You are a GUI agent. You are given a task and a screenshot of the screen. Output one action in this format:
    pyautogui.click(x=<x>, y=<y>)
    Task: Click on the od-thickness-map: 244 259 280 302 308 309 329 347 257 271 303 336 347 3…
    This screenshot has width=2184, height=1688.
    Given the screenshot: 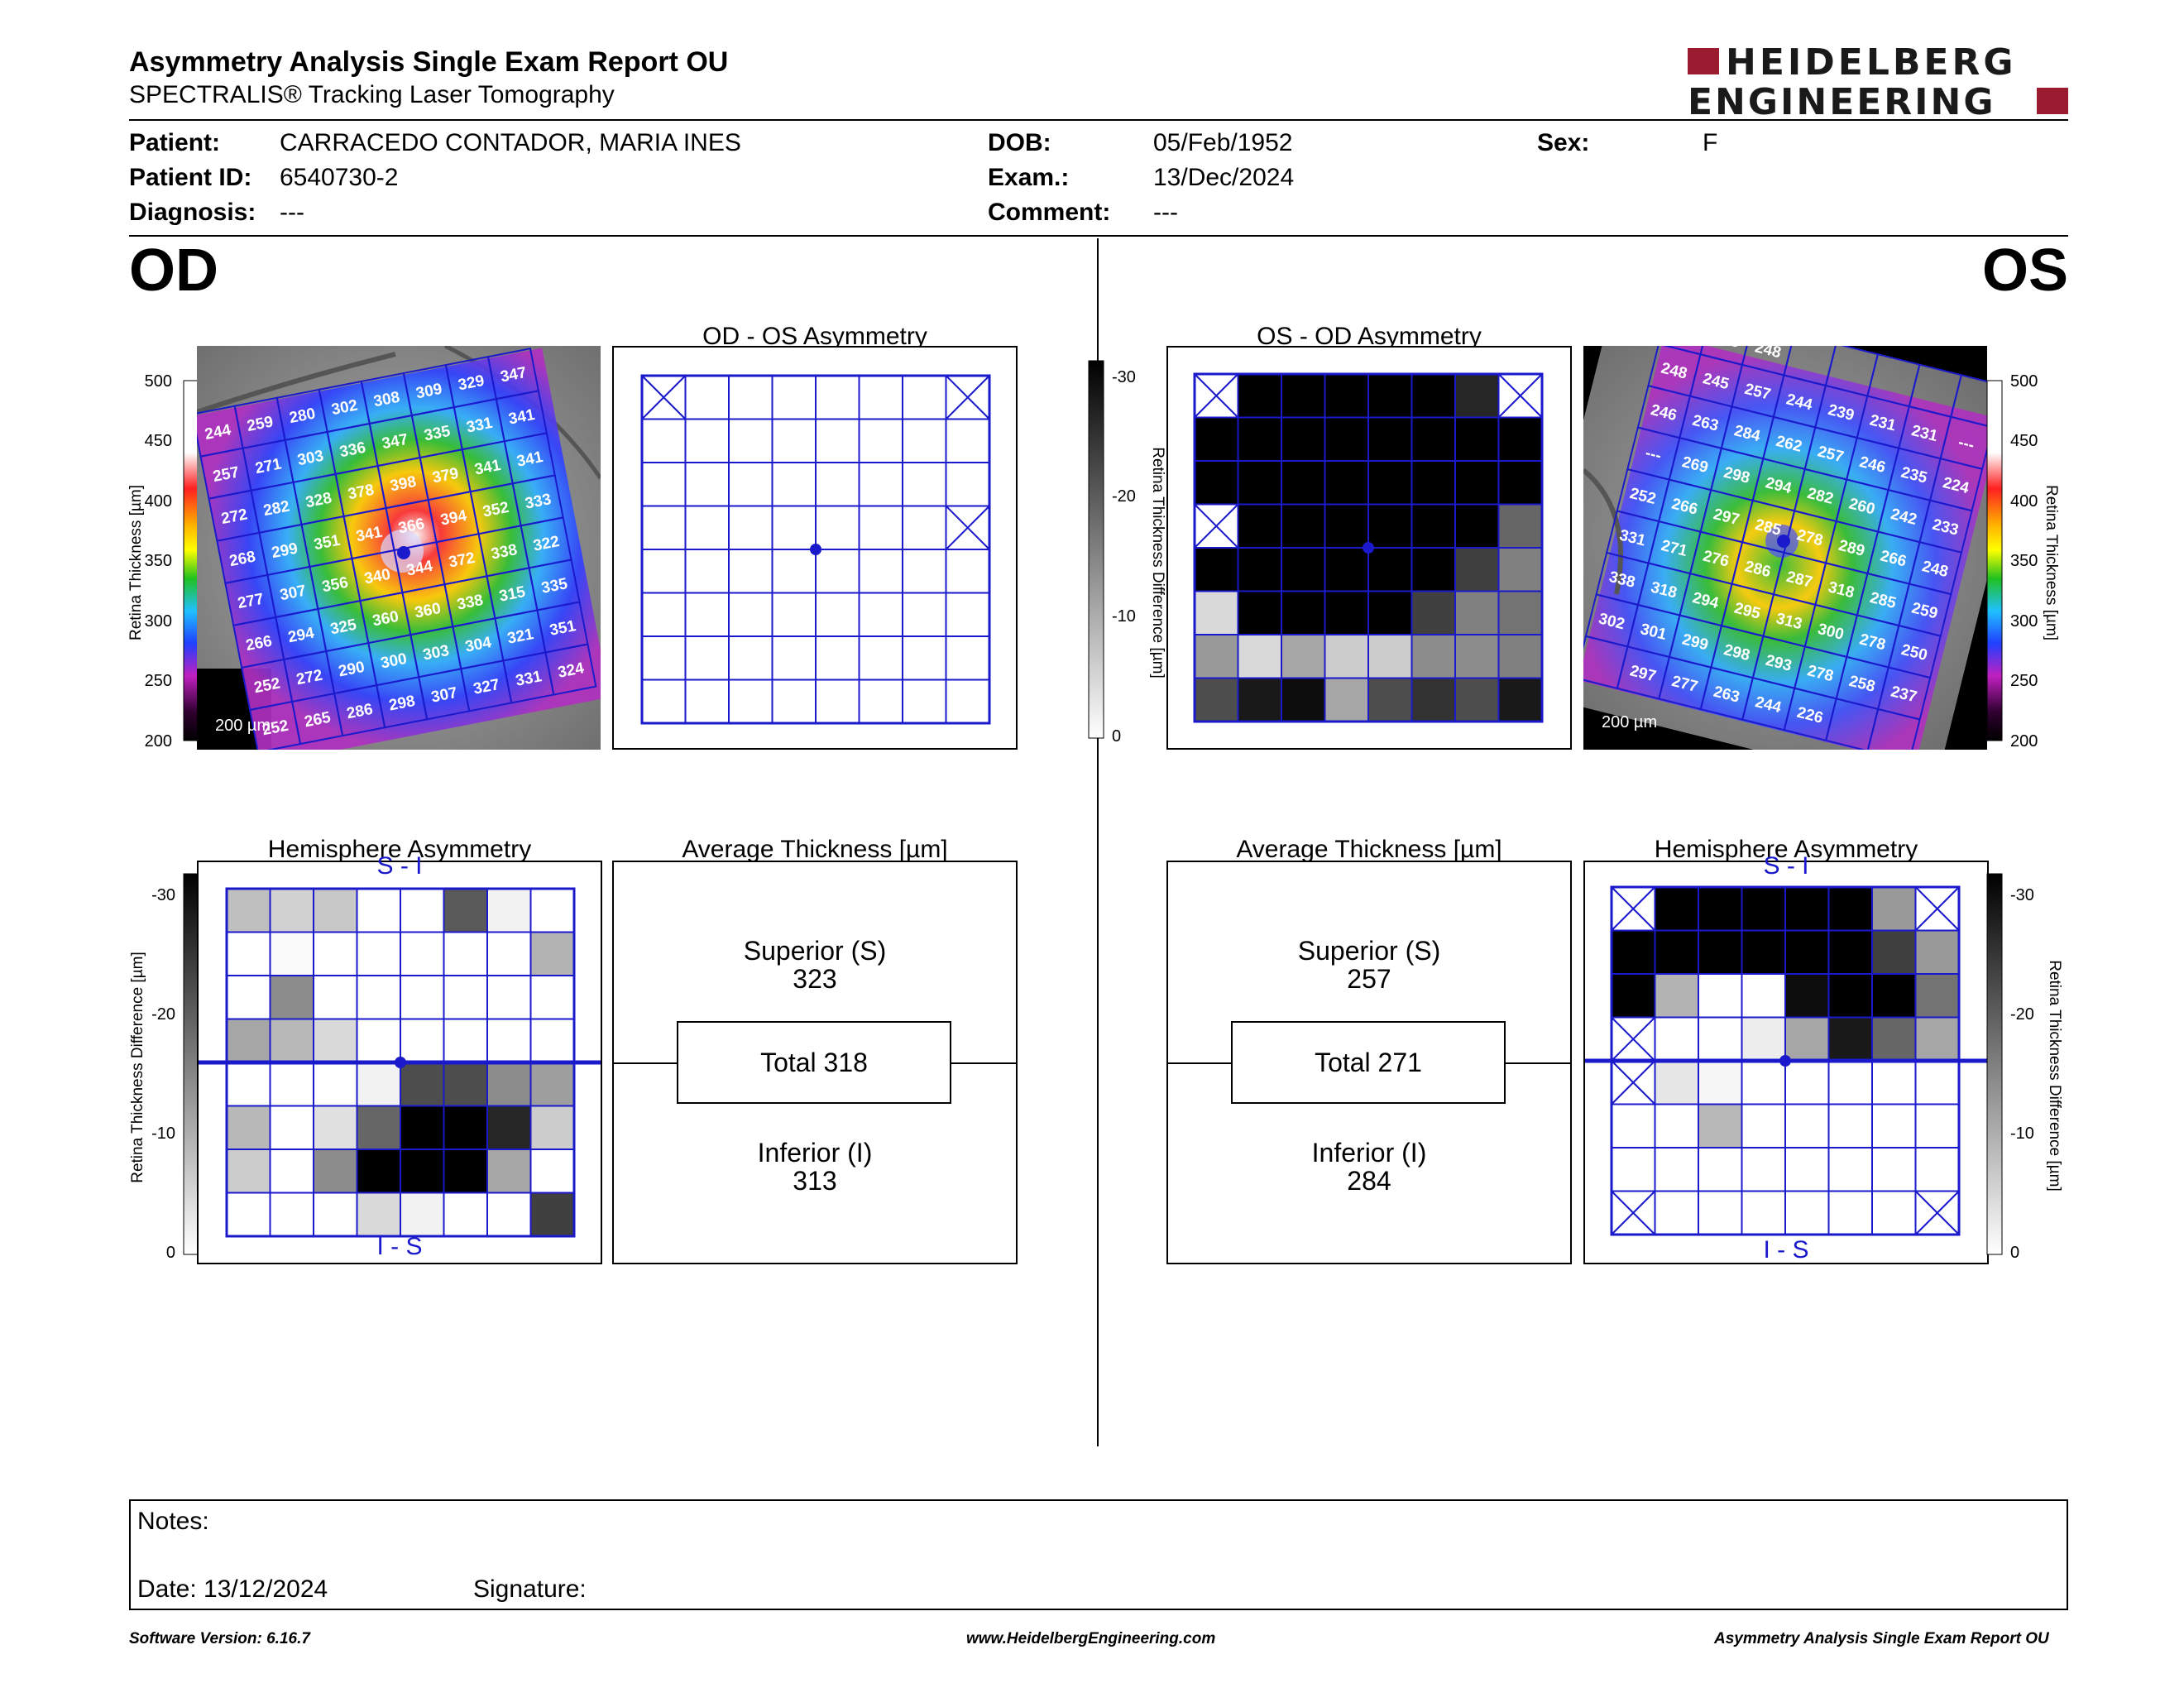 What is the action you would take?
    pyautogui.click(x=399, y=548)
    